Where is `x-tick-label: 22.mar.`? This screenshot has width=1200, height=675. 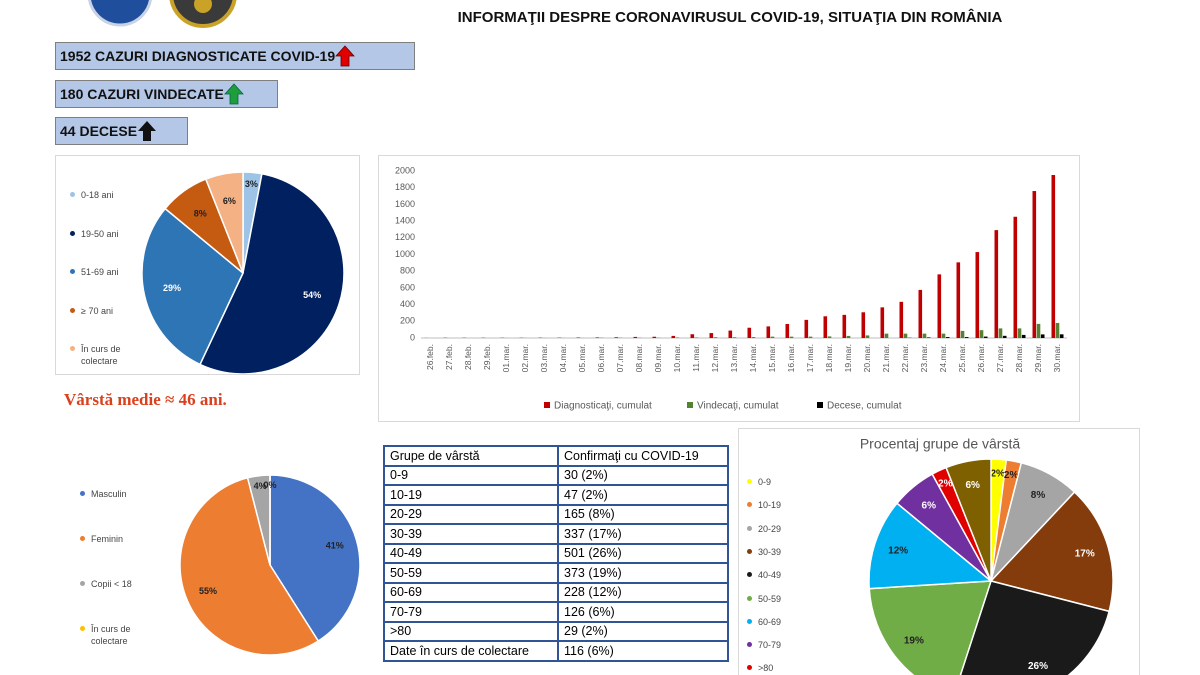
x-tick-label: 22.mar. is located at coordinates (905, 358).